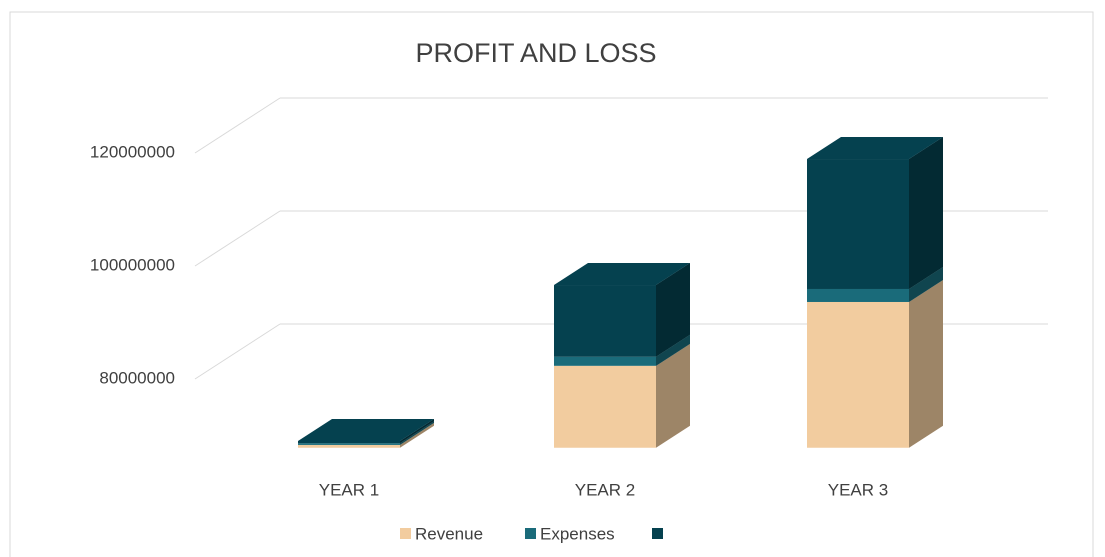 Image resolution: width=1105 pixels, height=557 pixels. I want to click on x-tick-label: YEAR 3, so click(858, 489).